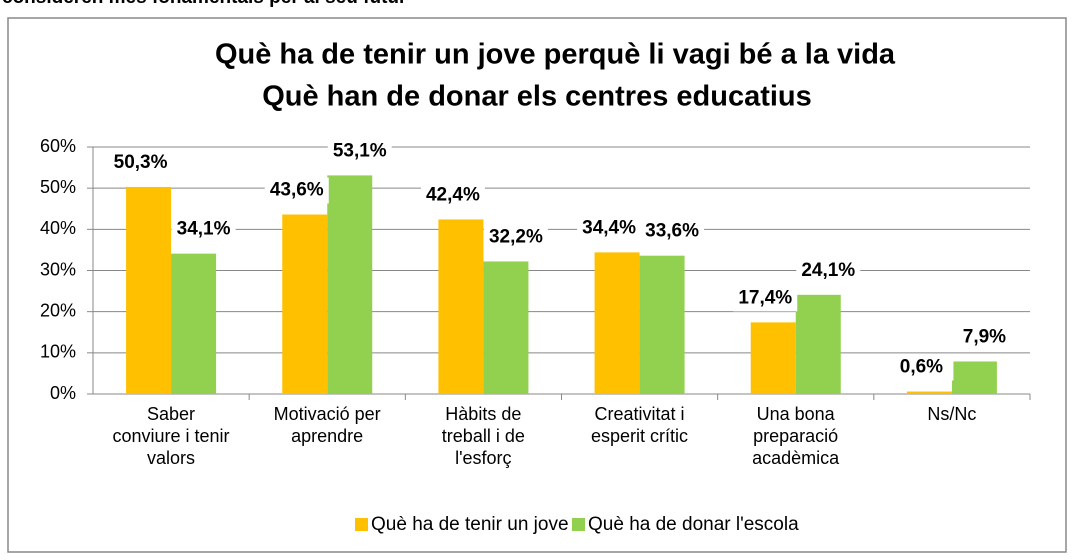  I want to click on data-label: 7,9%, so click(984, 336).